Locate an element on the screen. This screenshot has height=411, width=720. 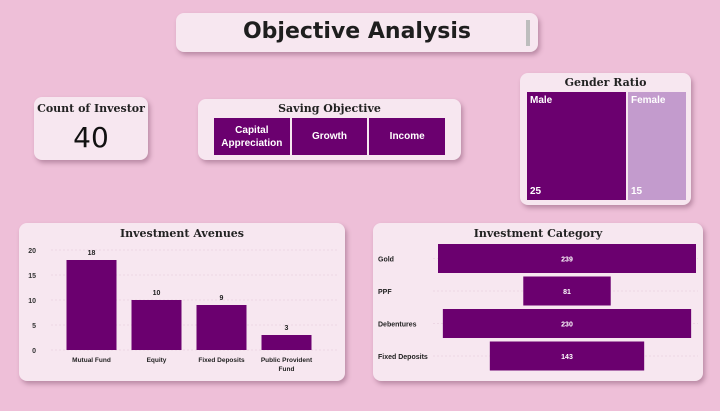
x-tick-label: Fixed Deposits is located at coordinates (221, 360).